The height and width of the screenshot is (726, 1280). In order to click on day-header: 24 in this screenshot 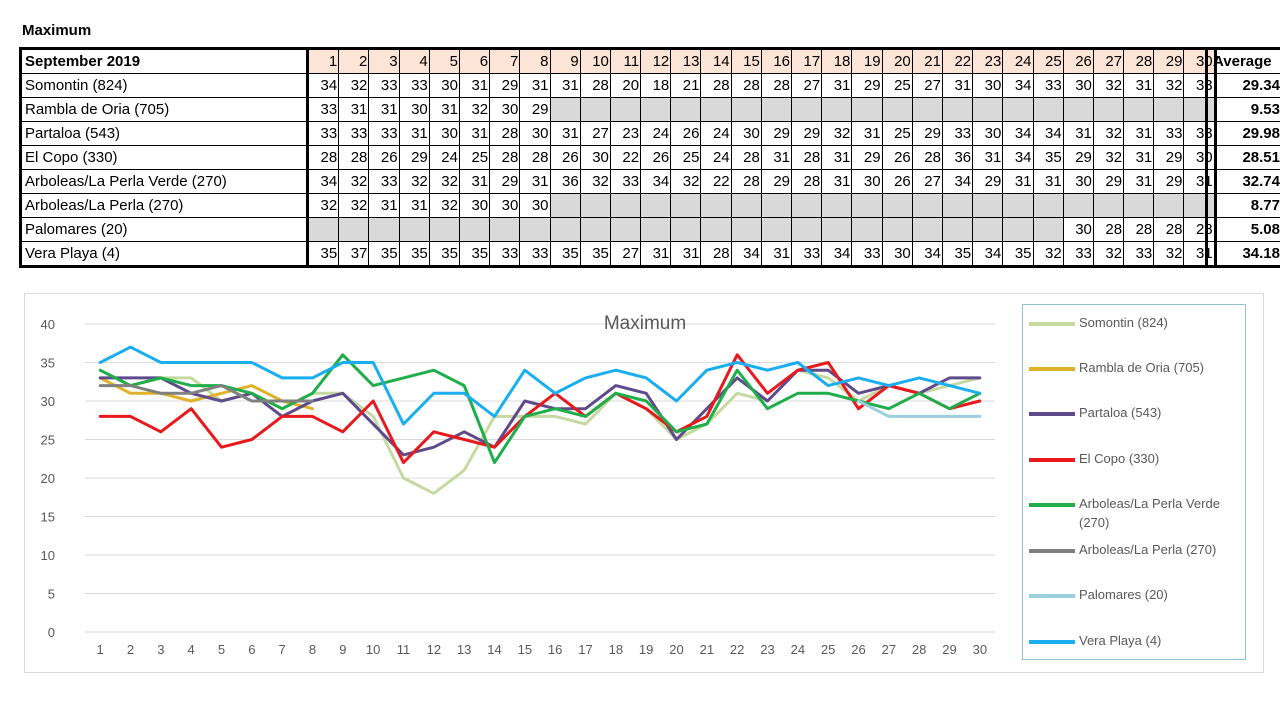, I will do `click(1018, 61)`.